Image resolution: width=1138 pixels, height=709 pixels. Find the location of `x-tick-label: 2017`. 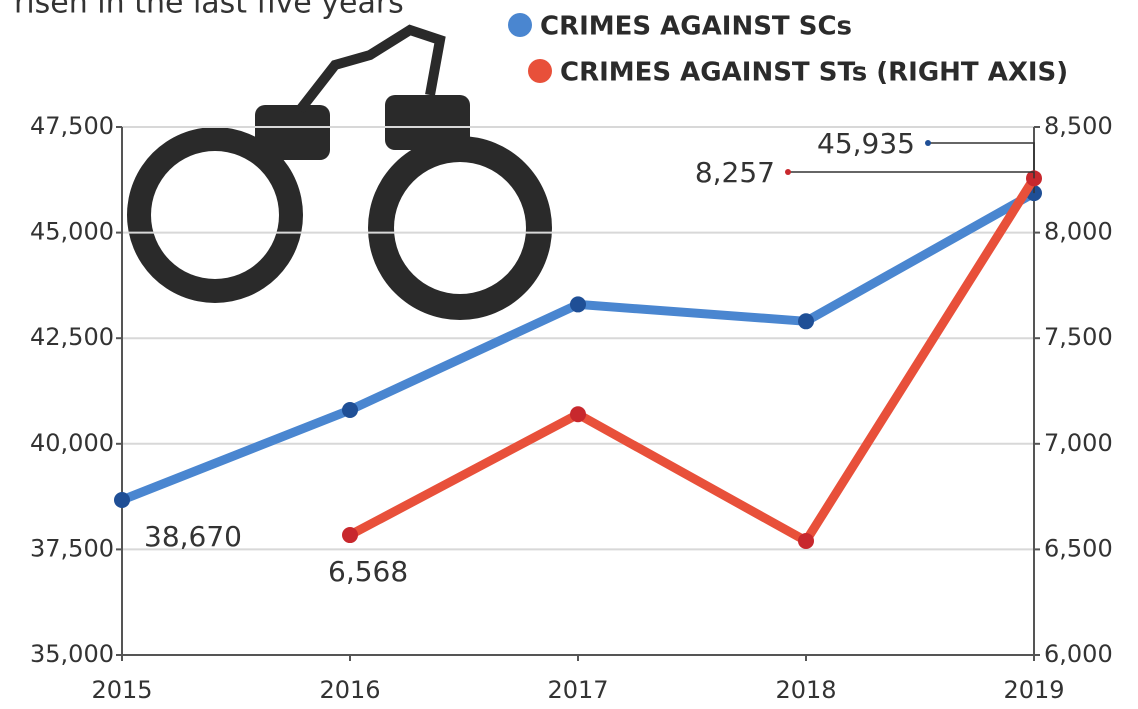

x-tick-label: 2017 is located at coordinates (577, 690).